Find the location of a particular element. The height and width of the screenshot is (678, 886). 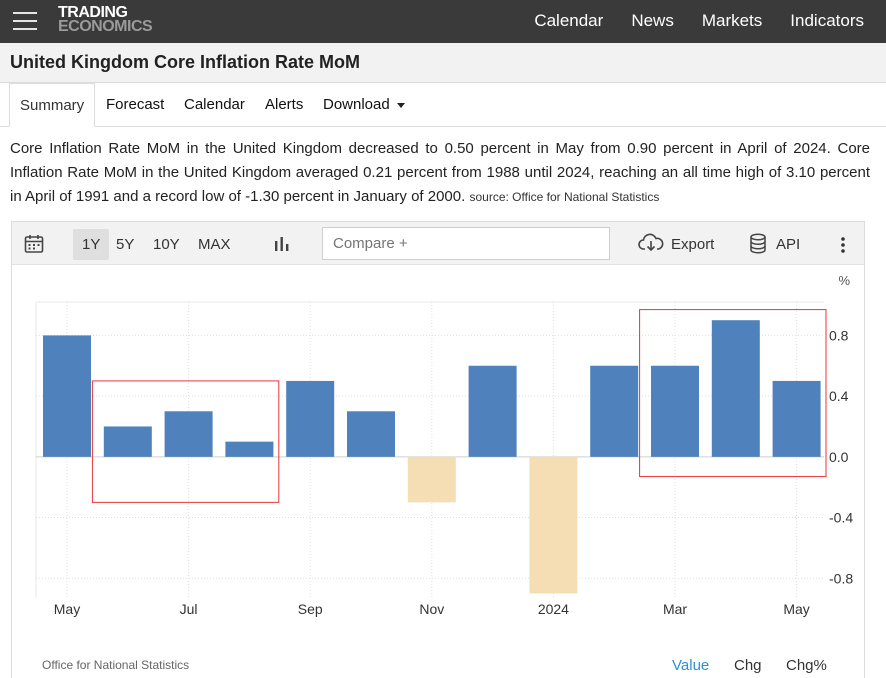

y-tick-label: 0.0 is located at coordinates (839, 457).